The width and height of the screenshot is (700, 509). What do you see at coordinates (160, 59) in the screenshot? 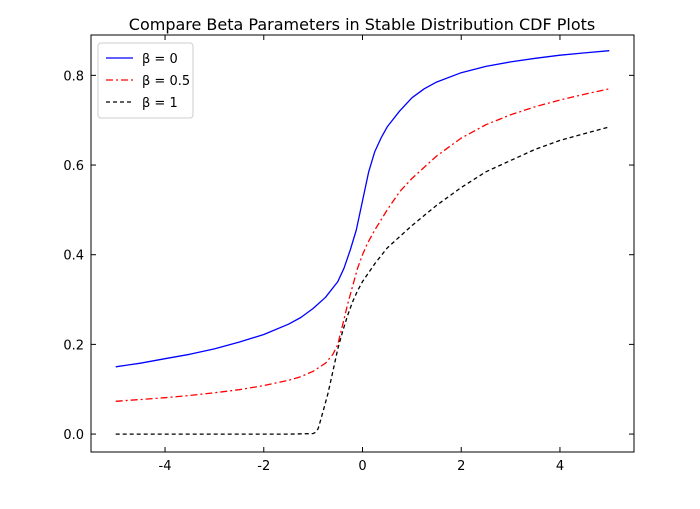
I see `legend-label-0: β = 0` at bounding box center [160, 59].